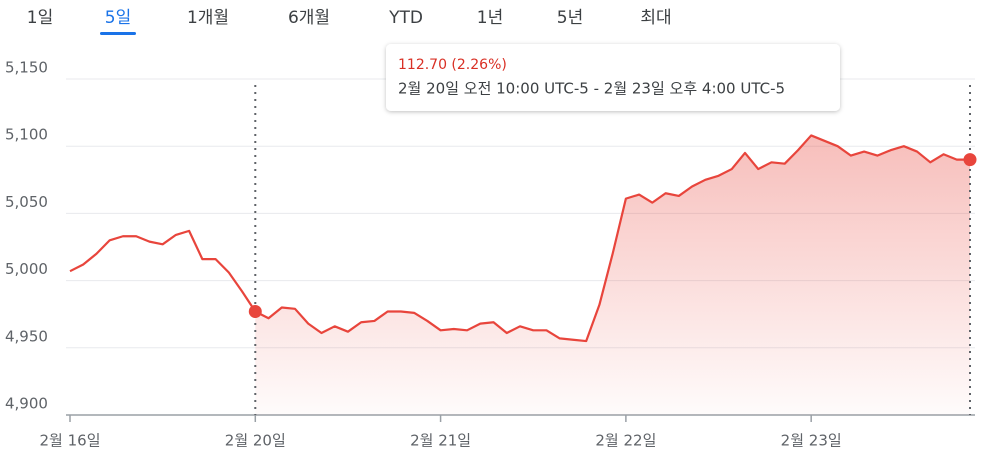  What do you see at coordinates (26, 68) in the screenshot?
I see `y-tick-label: 5,150` at bounding box center [26, 68].